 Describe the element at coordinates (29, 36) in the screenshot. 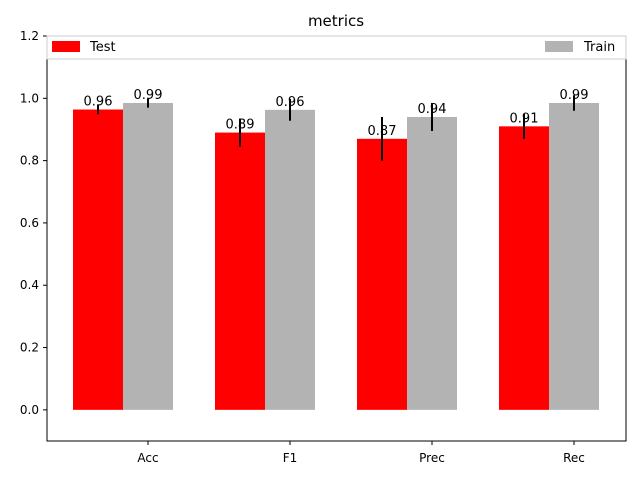

I see `y-tick-label-1.2: 1.2` at that location.